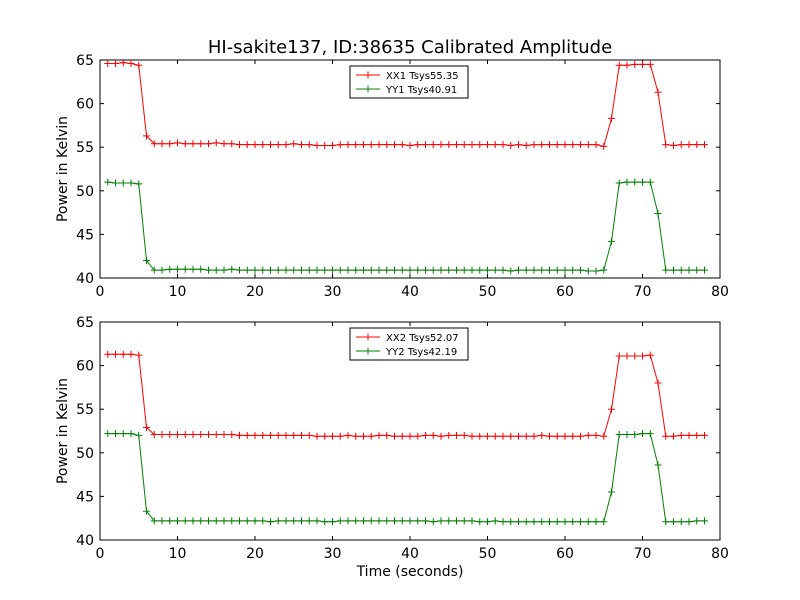 This screenshot has width=800, height=600. I want to click on y-tick-label: 60, so click(85, 105).